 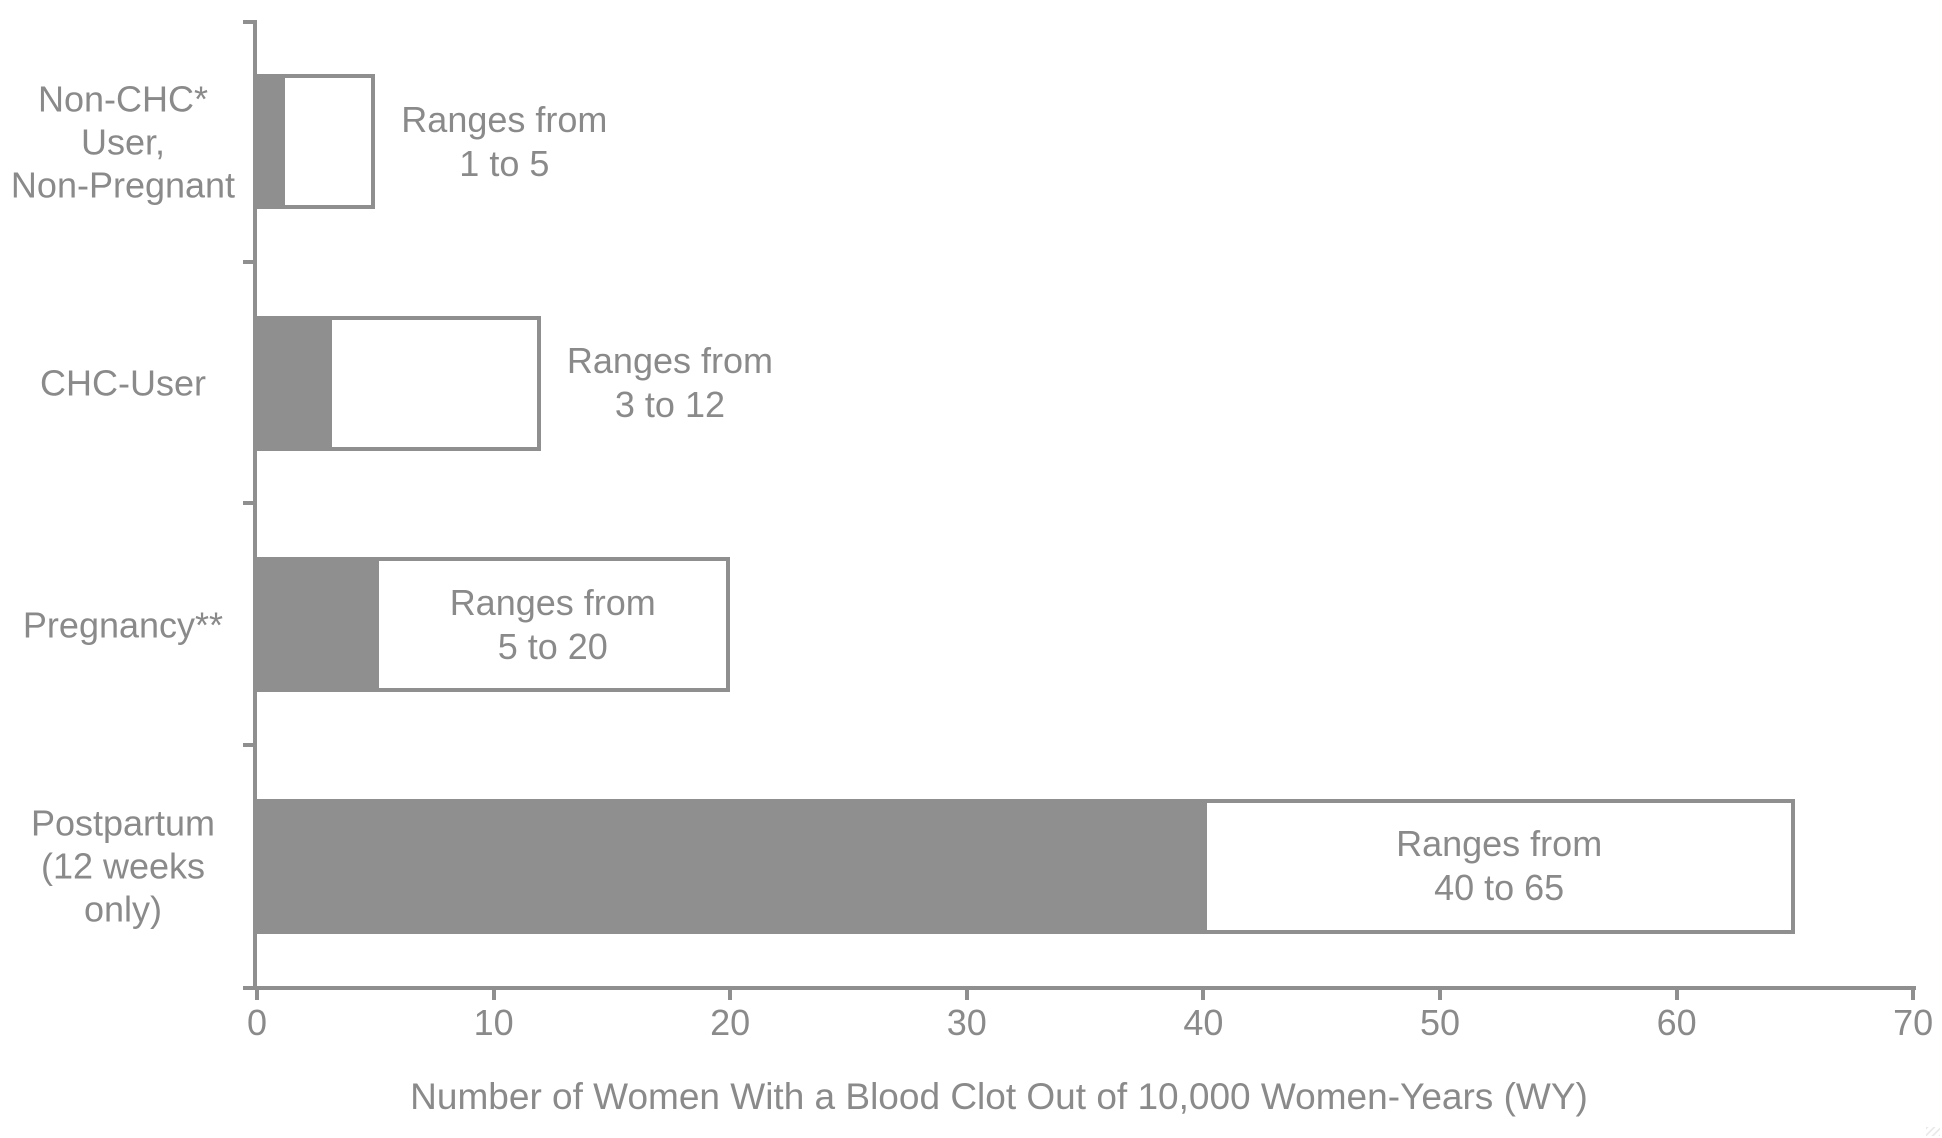 I want to click on x-axis-tick-label: 20, so click(x=730, y=1022).